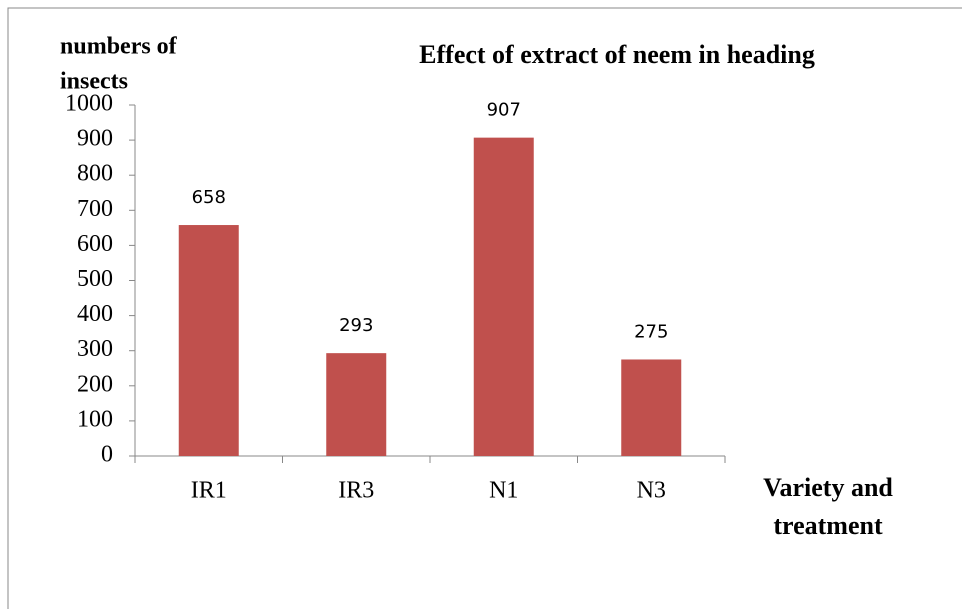  I want to click on data-label: 658, so click(209, 197).